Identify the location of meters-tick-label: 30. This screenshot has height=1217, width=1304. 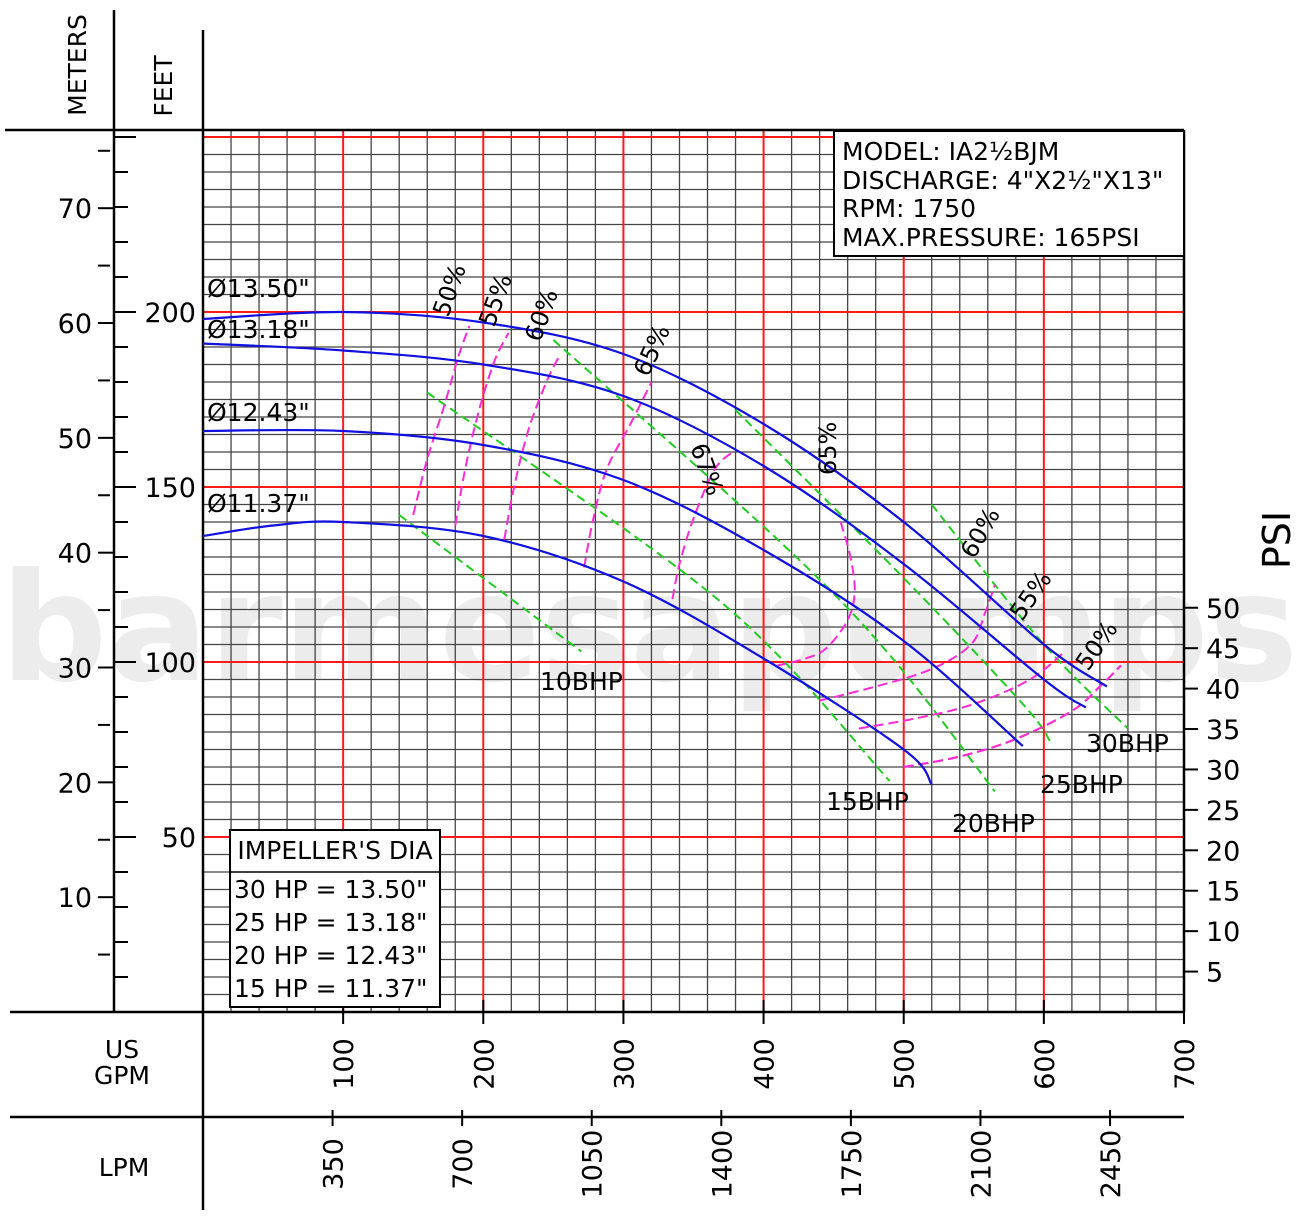
(75, 669).